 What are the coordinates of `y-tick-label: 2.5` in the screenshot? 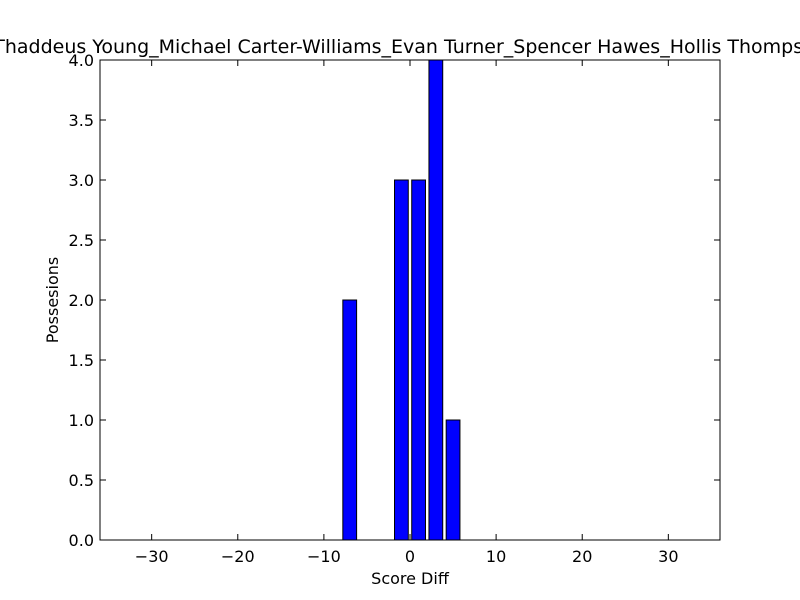 It's located at (81, 240).